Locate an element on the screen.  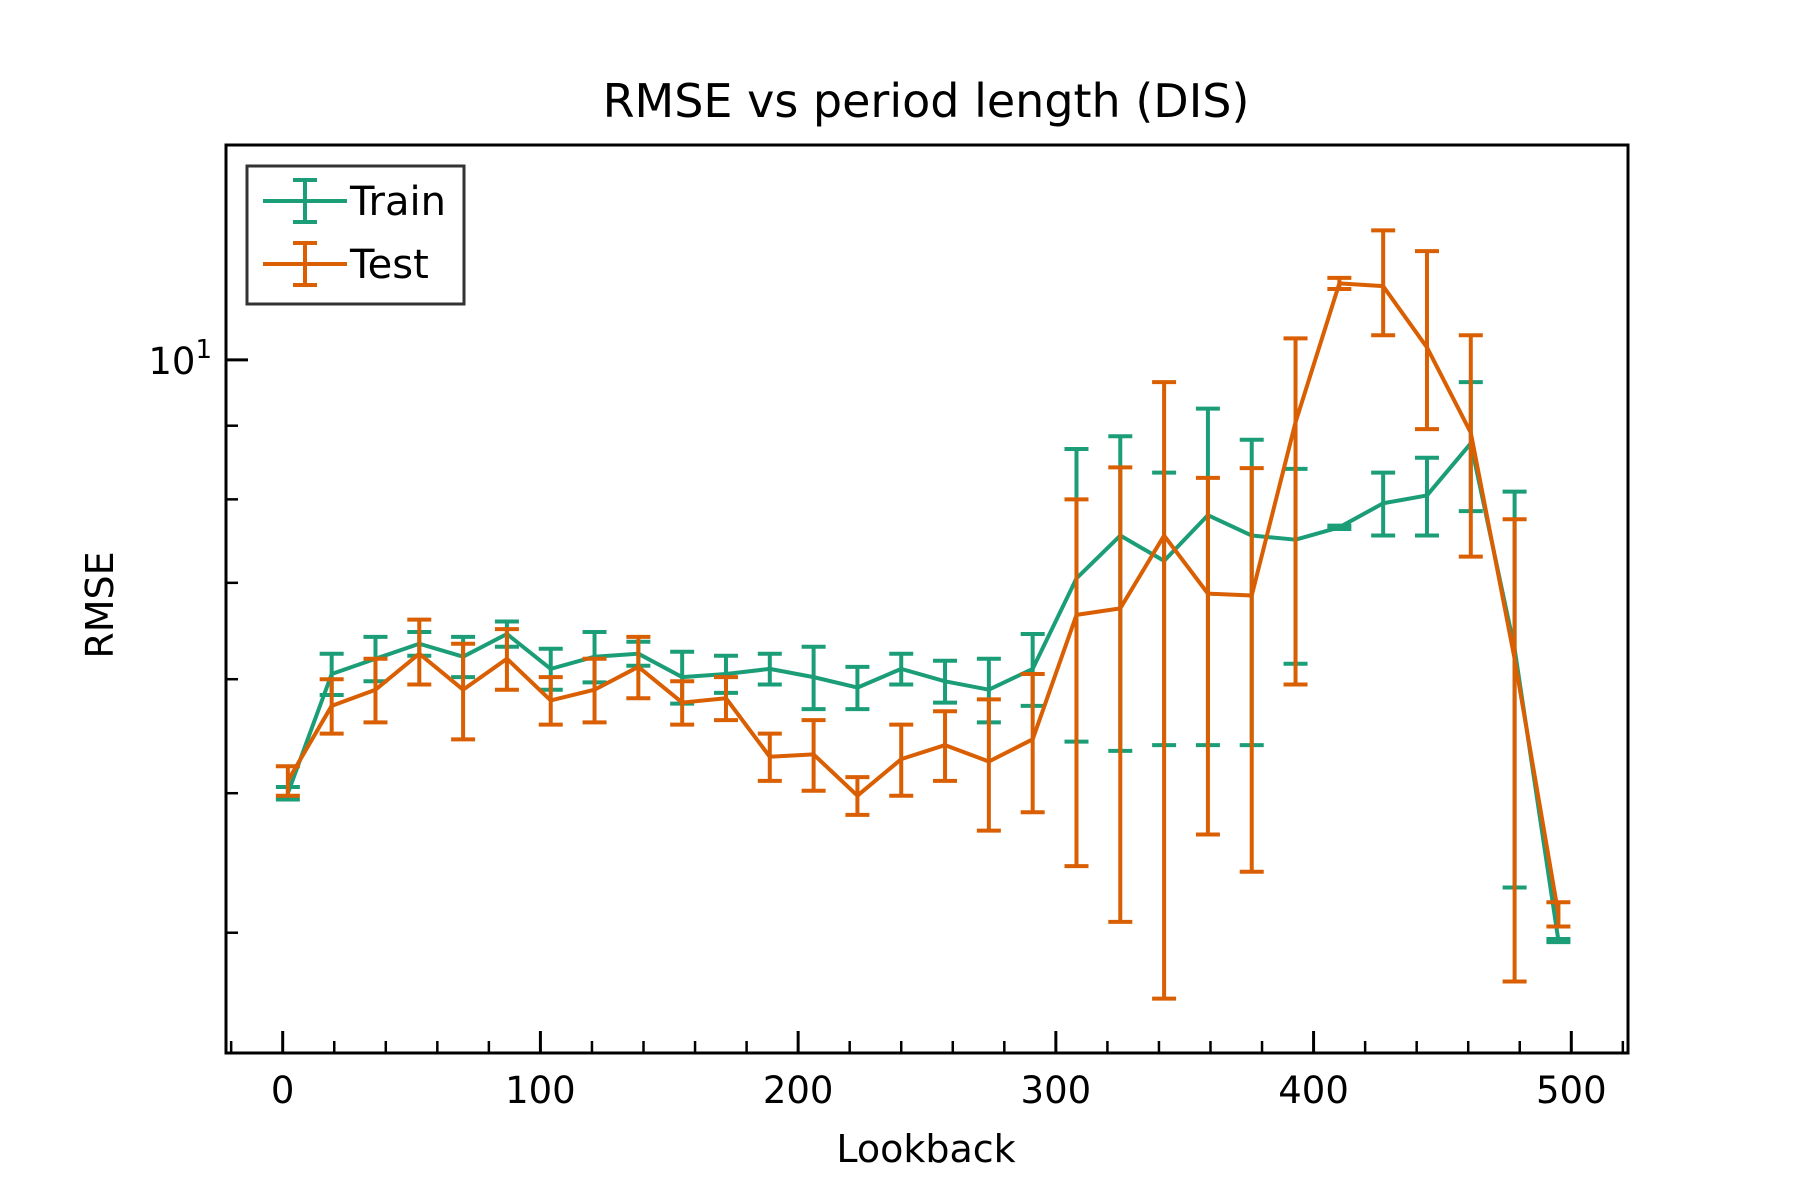
y-axis-label: RMSE is located at coordinates (100, 604).